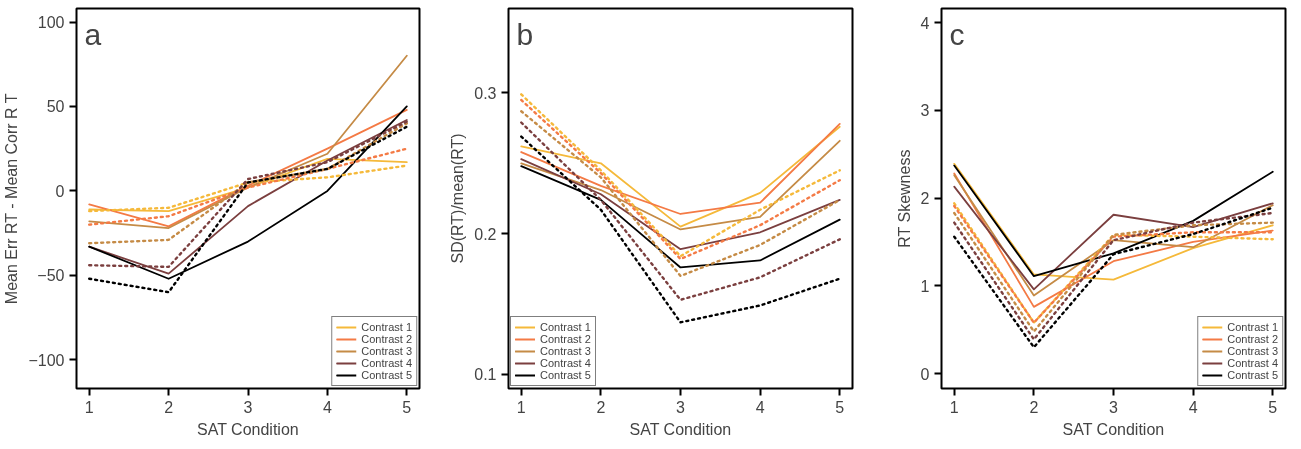  Describe the element at coordinates (46, 360) in the screenshot. I see `y-tick-label: −100` at that location.